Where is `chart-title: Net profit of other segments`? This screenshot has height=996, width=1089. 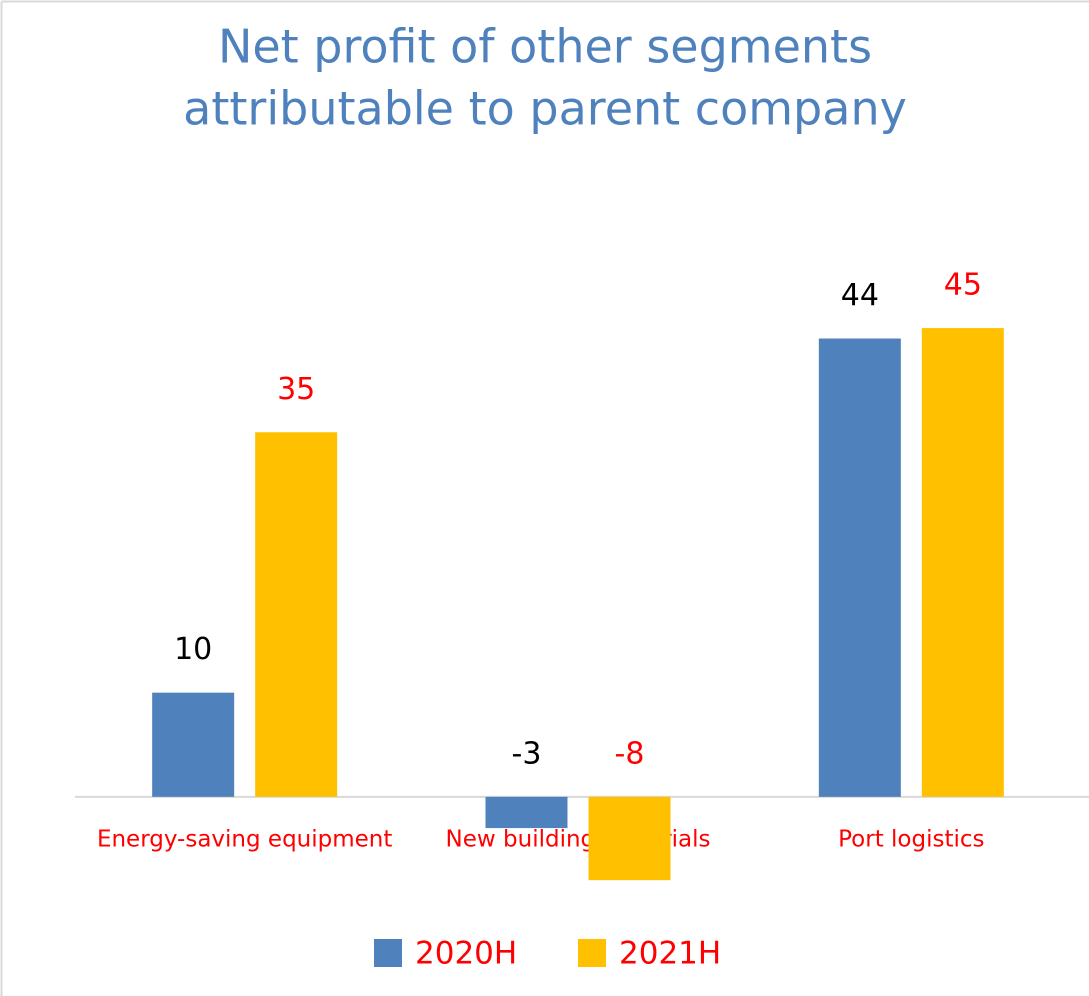 chart-title: Net profit of other segments is located at coordinates (545, 47).